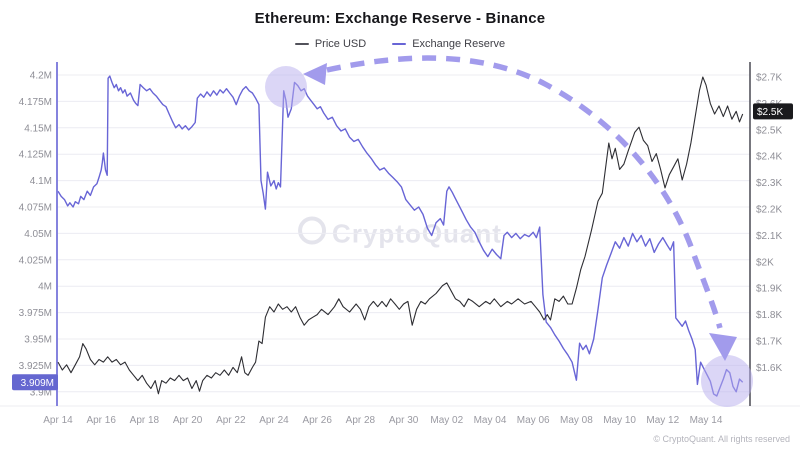  I want to click on legend-item-price-usd: Price USD, so click(330, 44).